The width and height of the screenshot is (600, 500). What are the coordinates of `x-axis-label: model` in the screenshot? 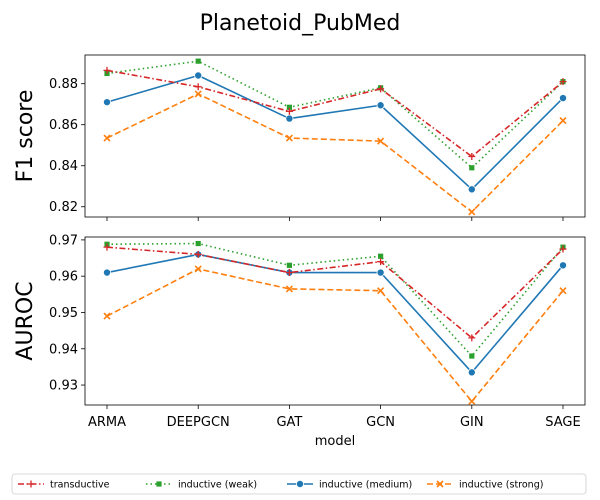 It's located at (335, 441).